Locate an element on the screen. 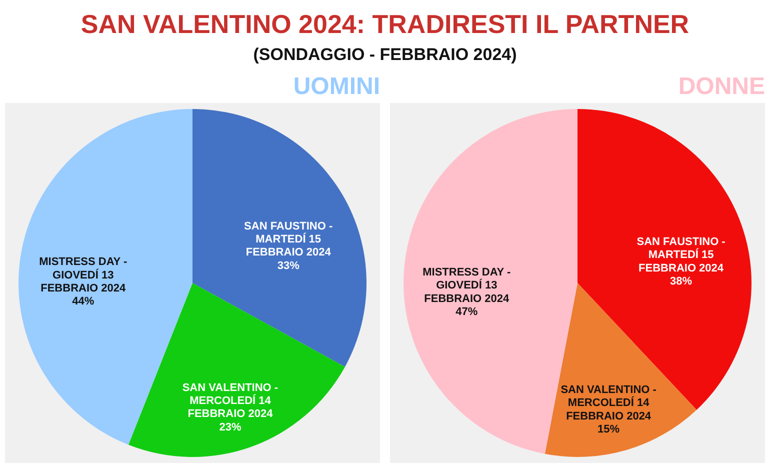 This screenshot has height=470, width=780. data-label: 47% is located at coordinates (467, 312).